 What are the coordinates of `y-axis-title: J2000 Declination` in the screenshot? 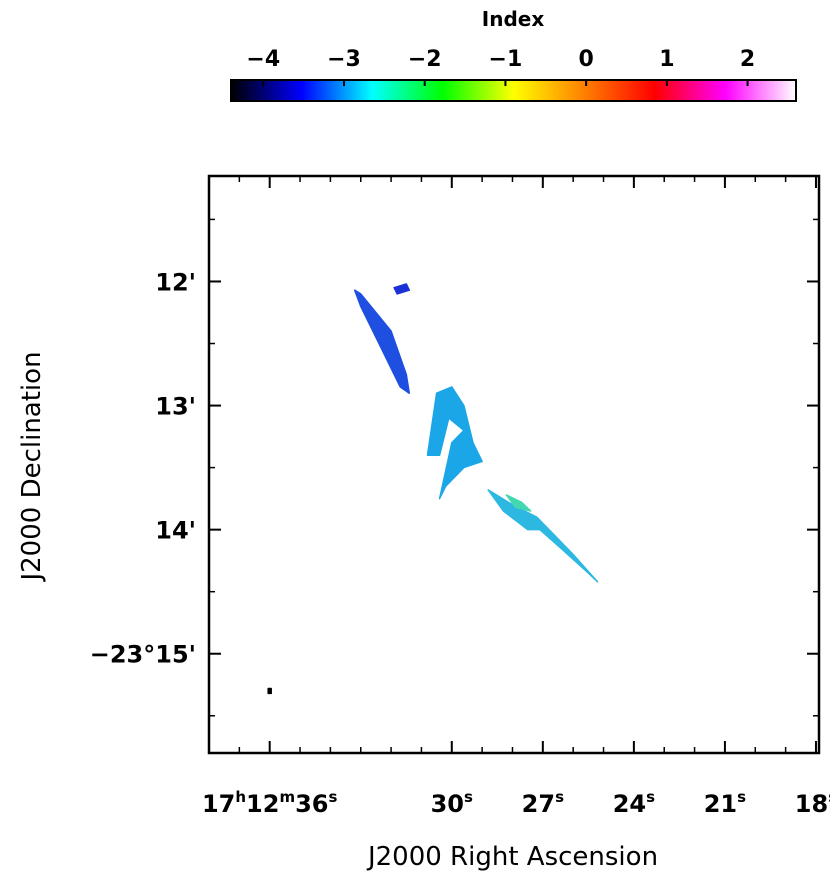 It's located at (32, 466).